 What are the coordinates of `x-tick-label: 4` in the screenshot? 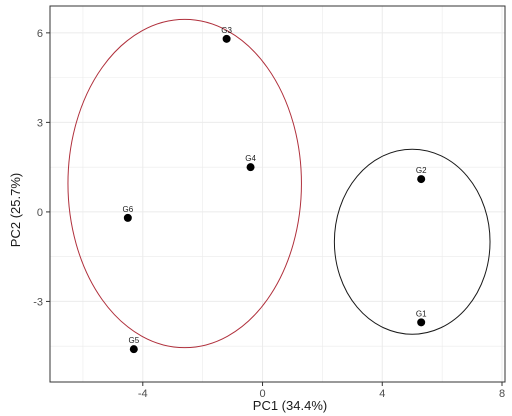 It's located at (382, 394).